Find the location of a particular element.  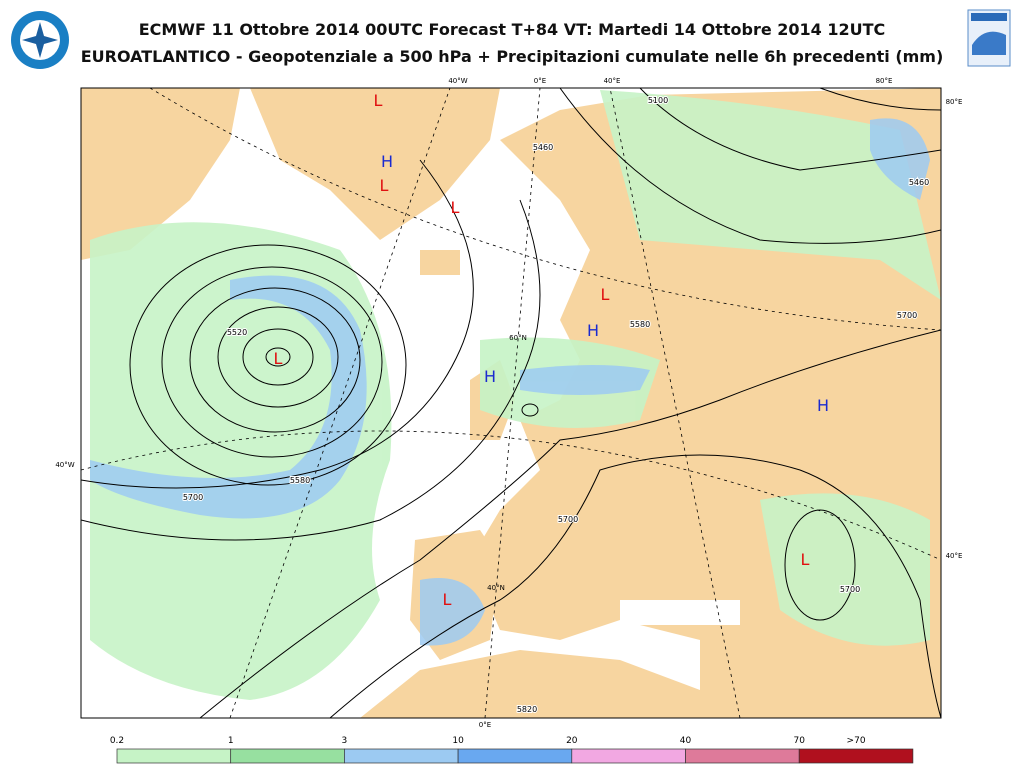

logo-right is located at coordinates (989, 38).